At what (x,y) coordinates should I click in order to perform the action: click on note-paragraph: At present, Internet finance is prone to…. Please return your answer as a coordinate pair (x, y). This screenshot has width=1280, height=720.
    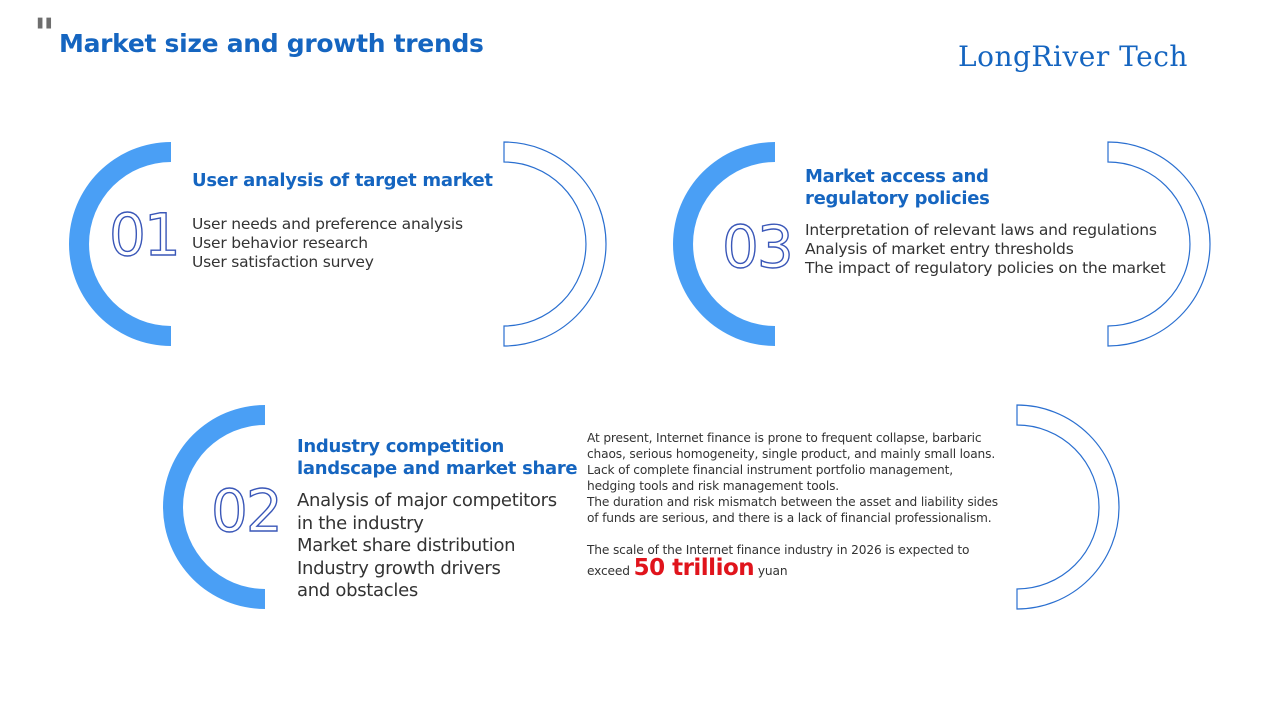
    Looking at the image, I should click on (807, 505).